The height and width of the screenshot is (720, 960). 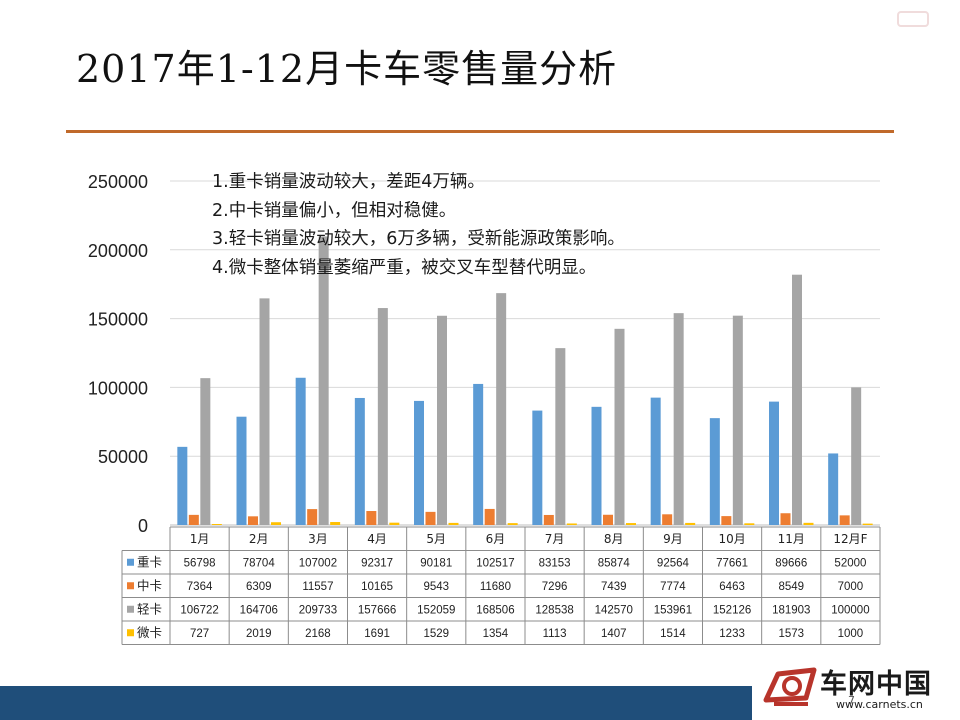 What do you see at coordinates (879, 704) in the screenshot?
I see `logo-url: www.carnets.cn` at bounding box center [879, 704].